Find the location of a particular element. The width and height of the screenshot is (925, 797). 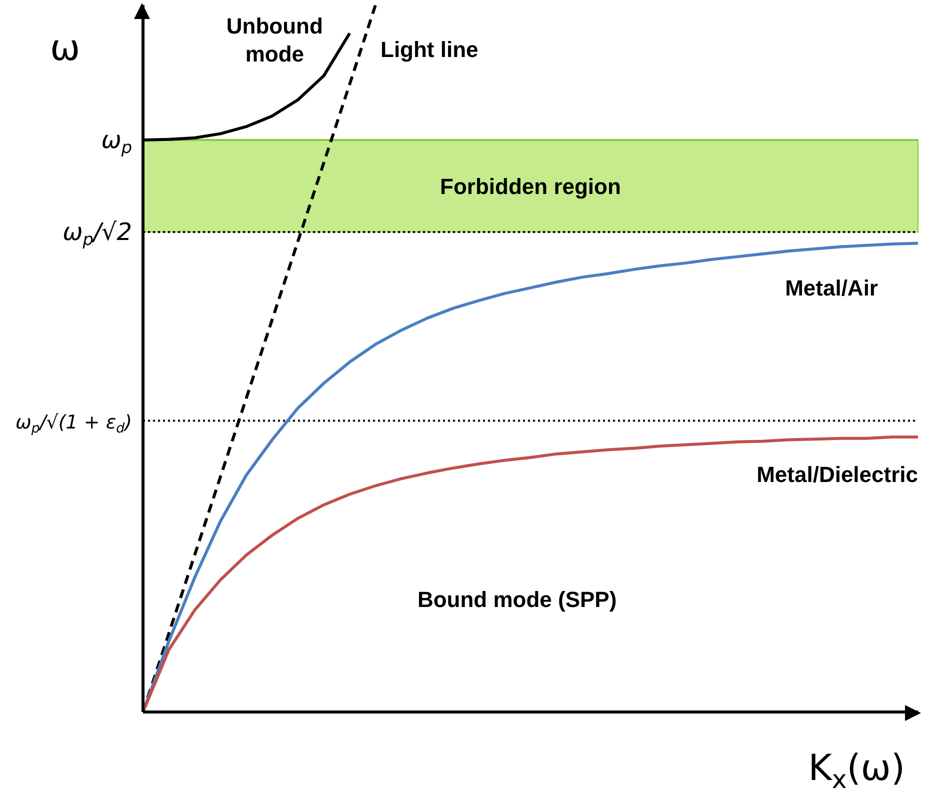

ref-line-label: ω$_{p}$/√2 is located at coordinates (97, 234).